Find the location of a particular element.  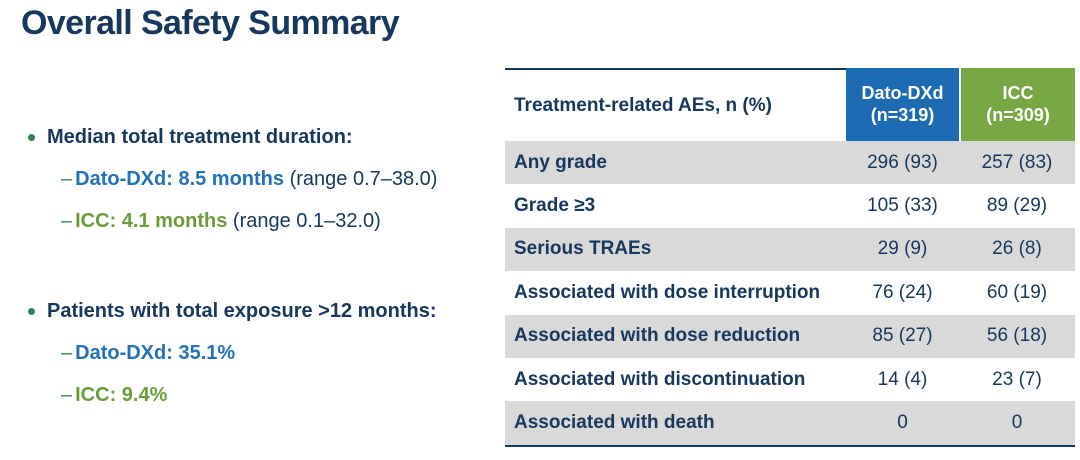

row-value-icc: 26 (8) is located at coordinates (1017, 249).